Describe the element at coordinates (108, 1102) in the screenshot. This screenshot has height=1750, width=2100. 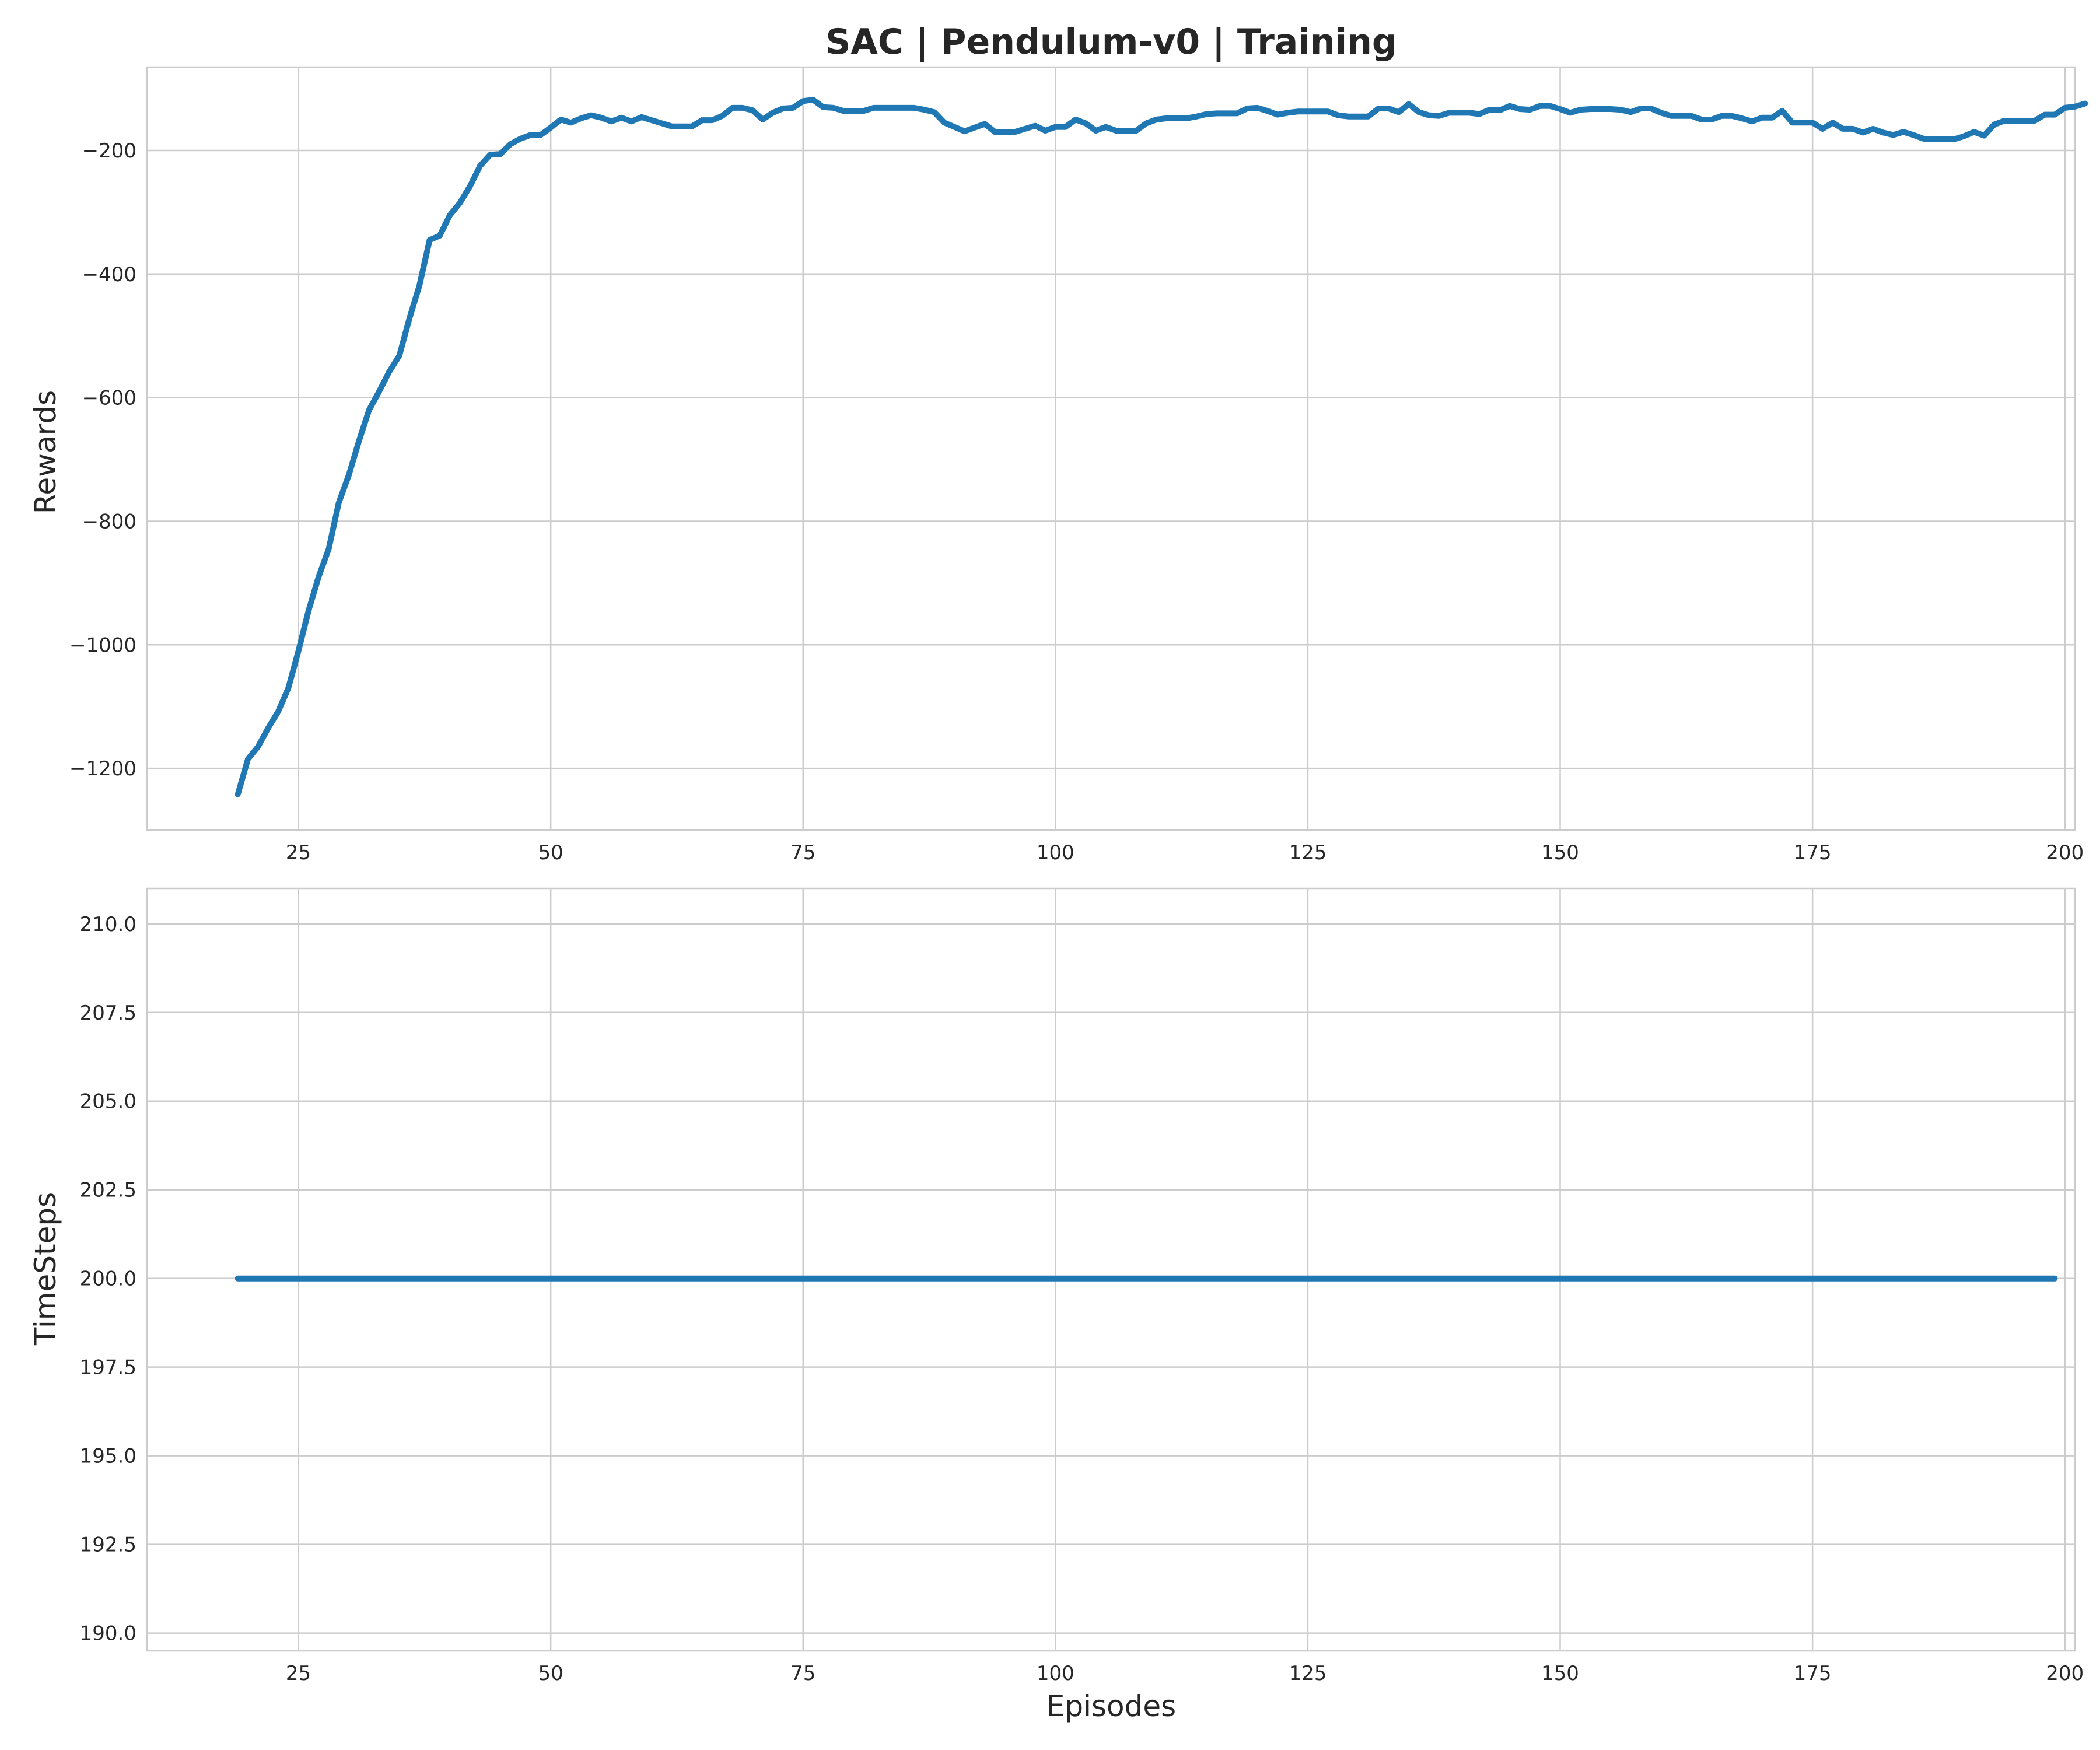
I see `timesteps-y-tick-label: 205.0` at that location.